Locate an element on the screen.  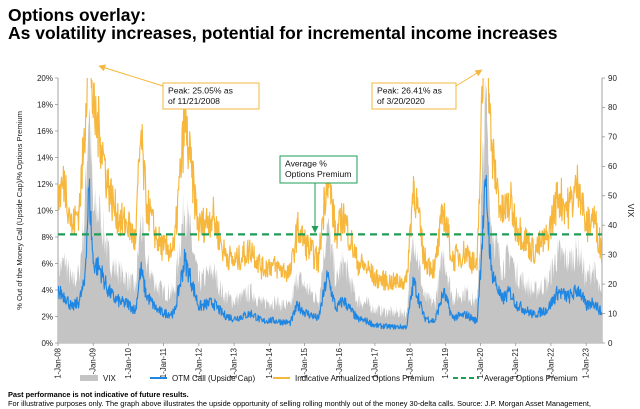
y-left-tick-label: 6% is located at coordinates (47, 263).